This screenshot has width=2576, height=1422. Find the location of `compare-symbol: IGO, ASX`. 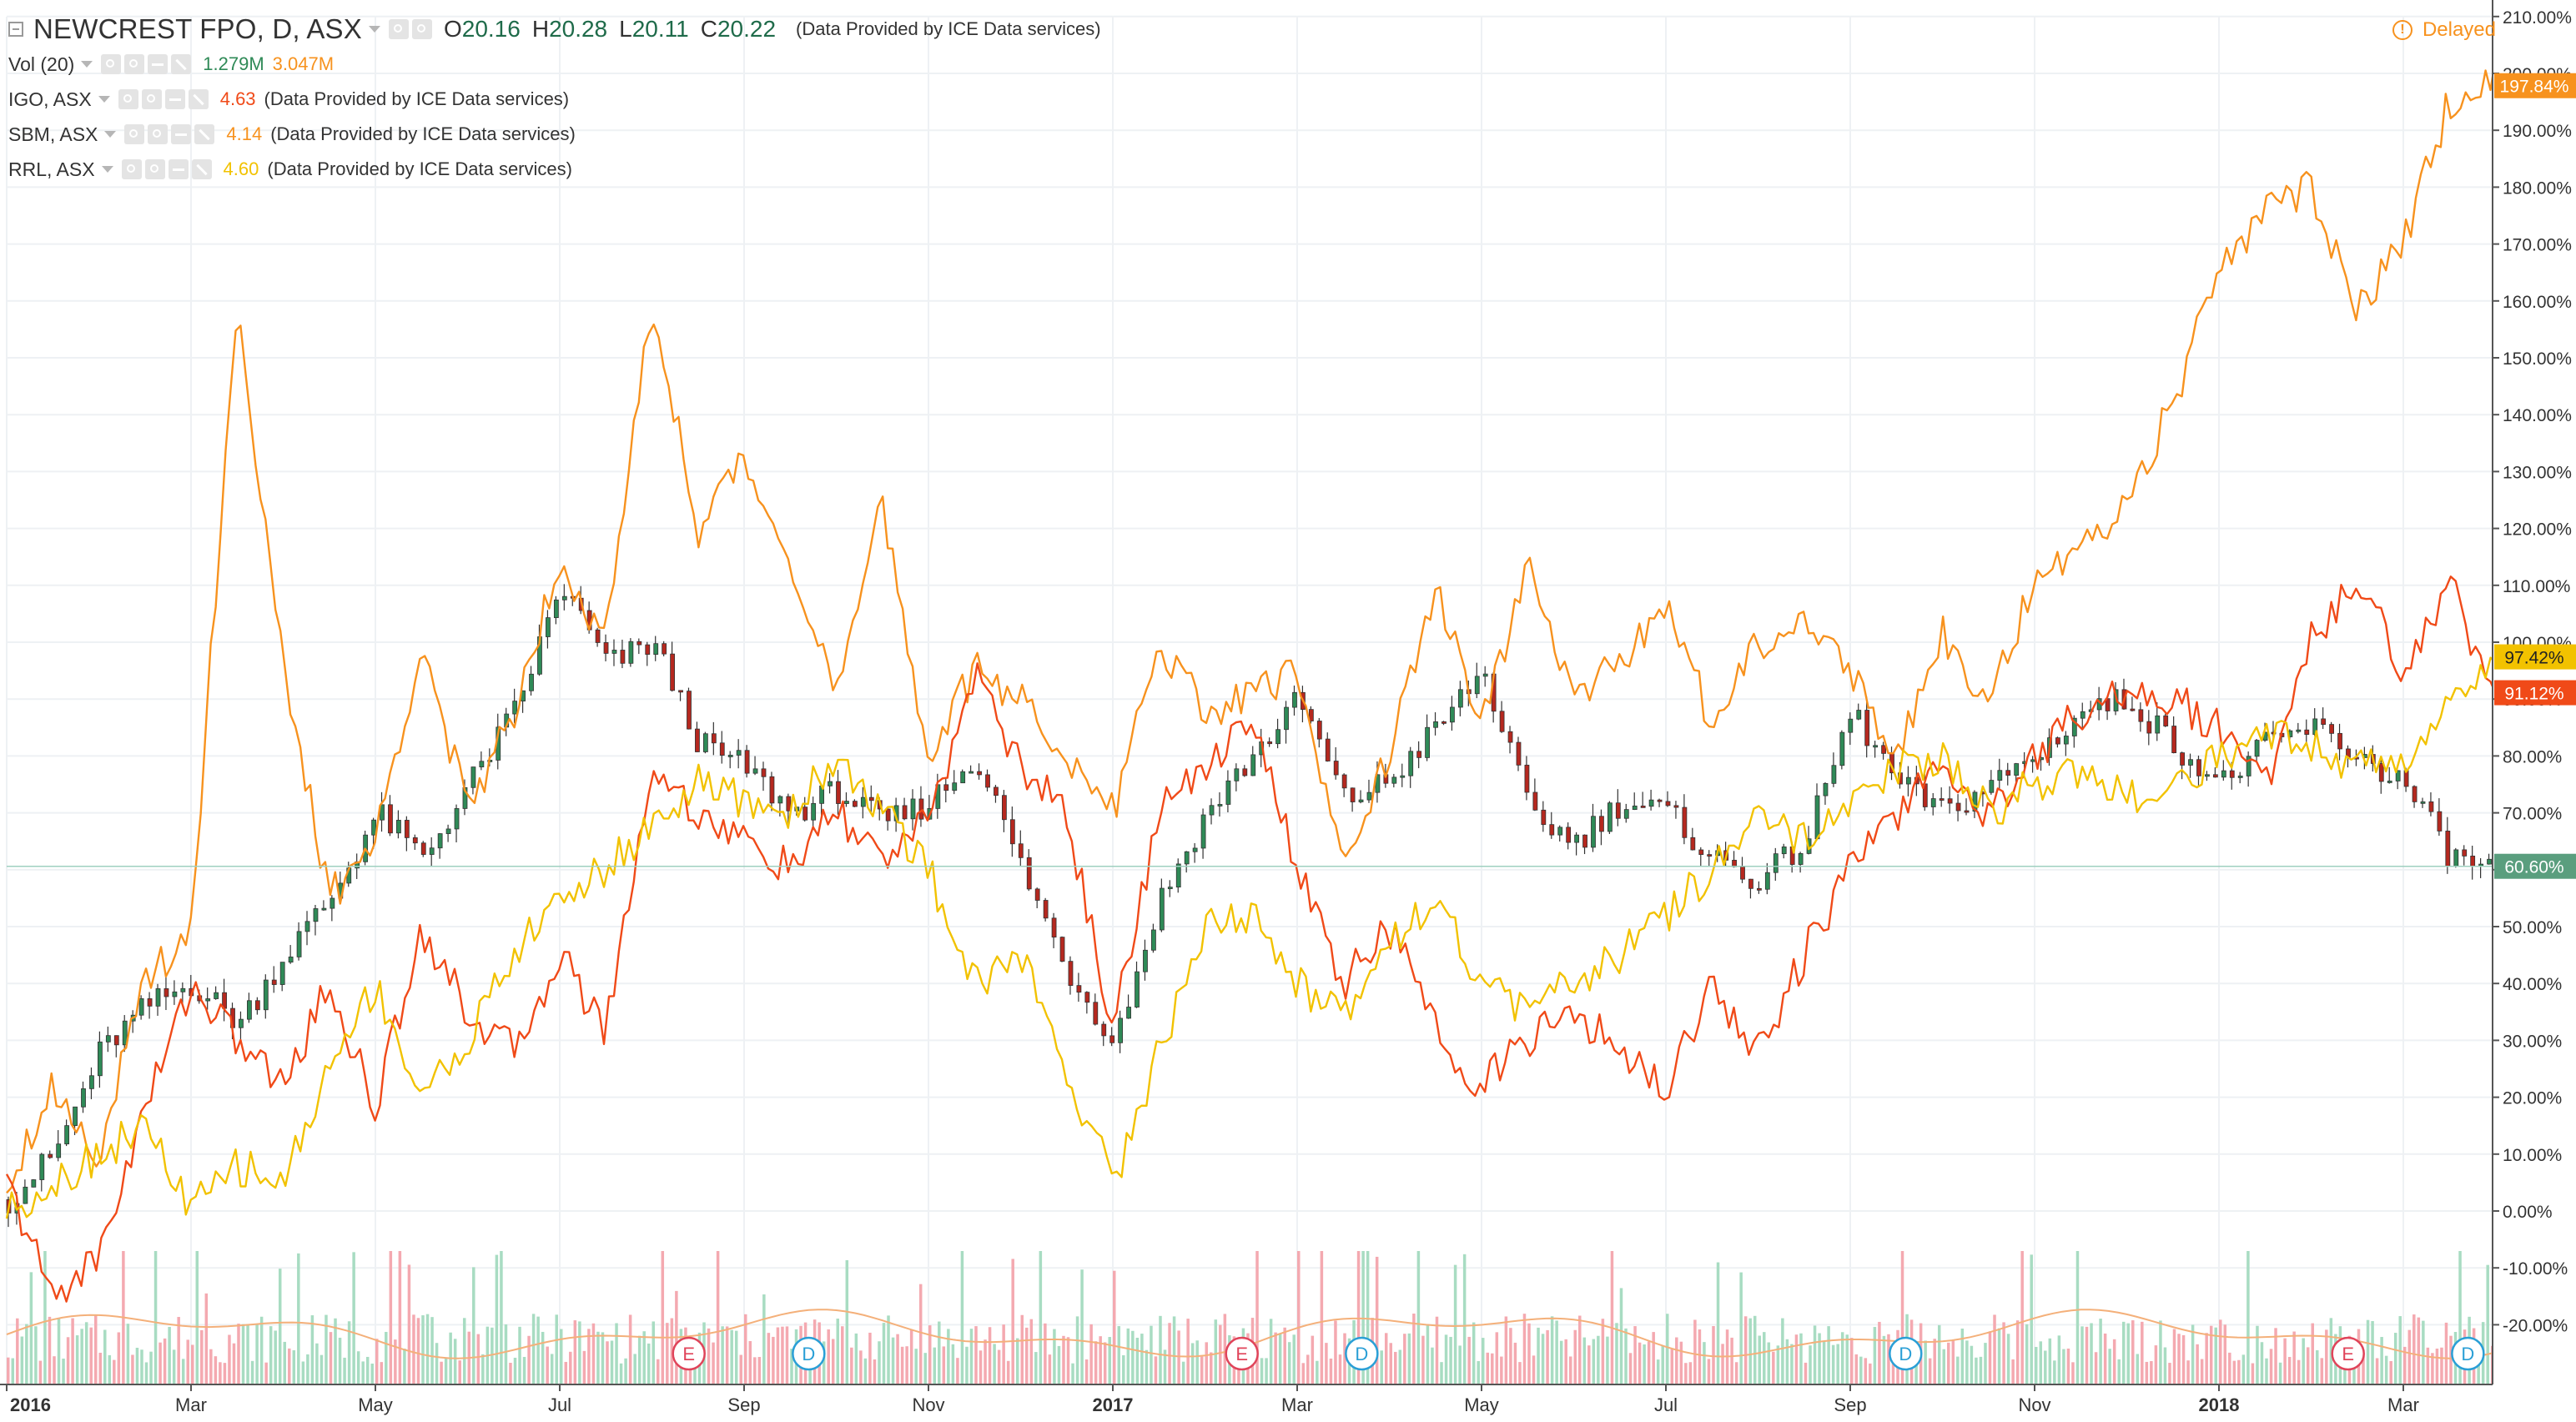

compare-symbol: IGO, ASX is located at coordinates (50, 99).